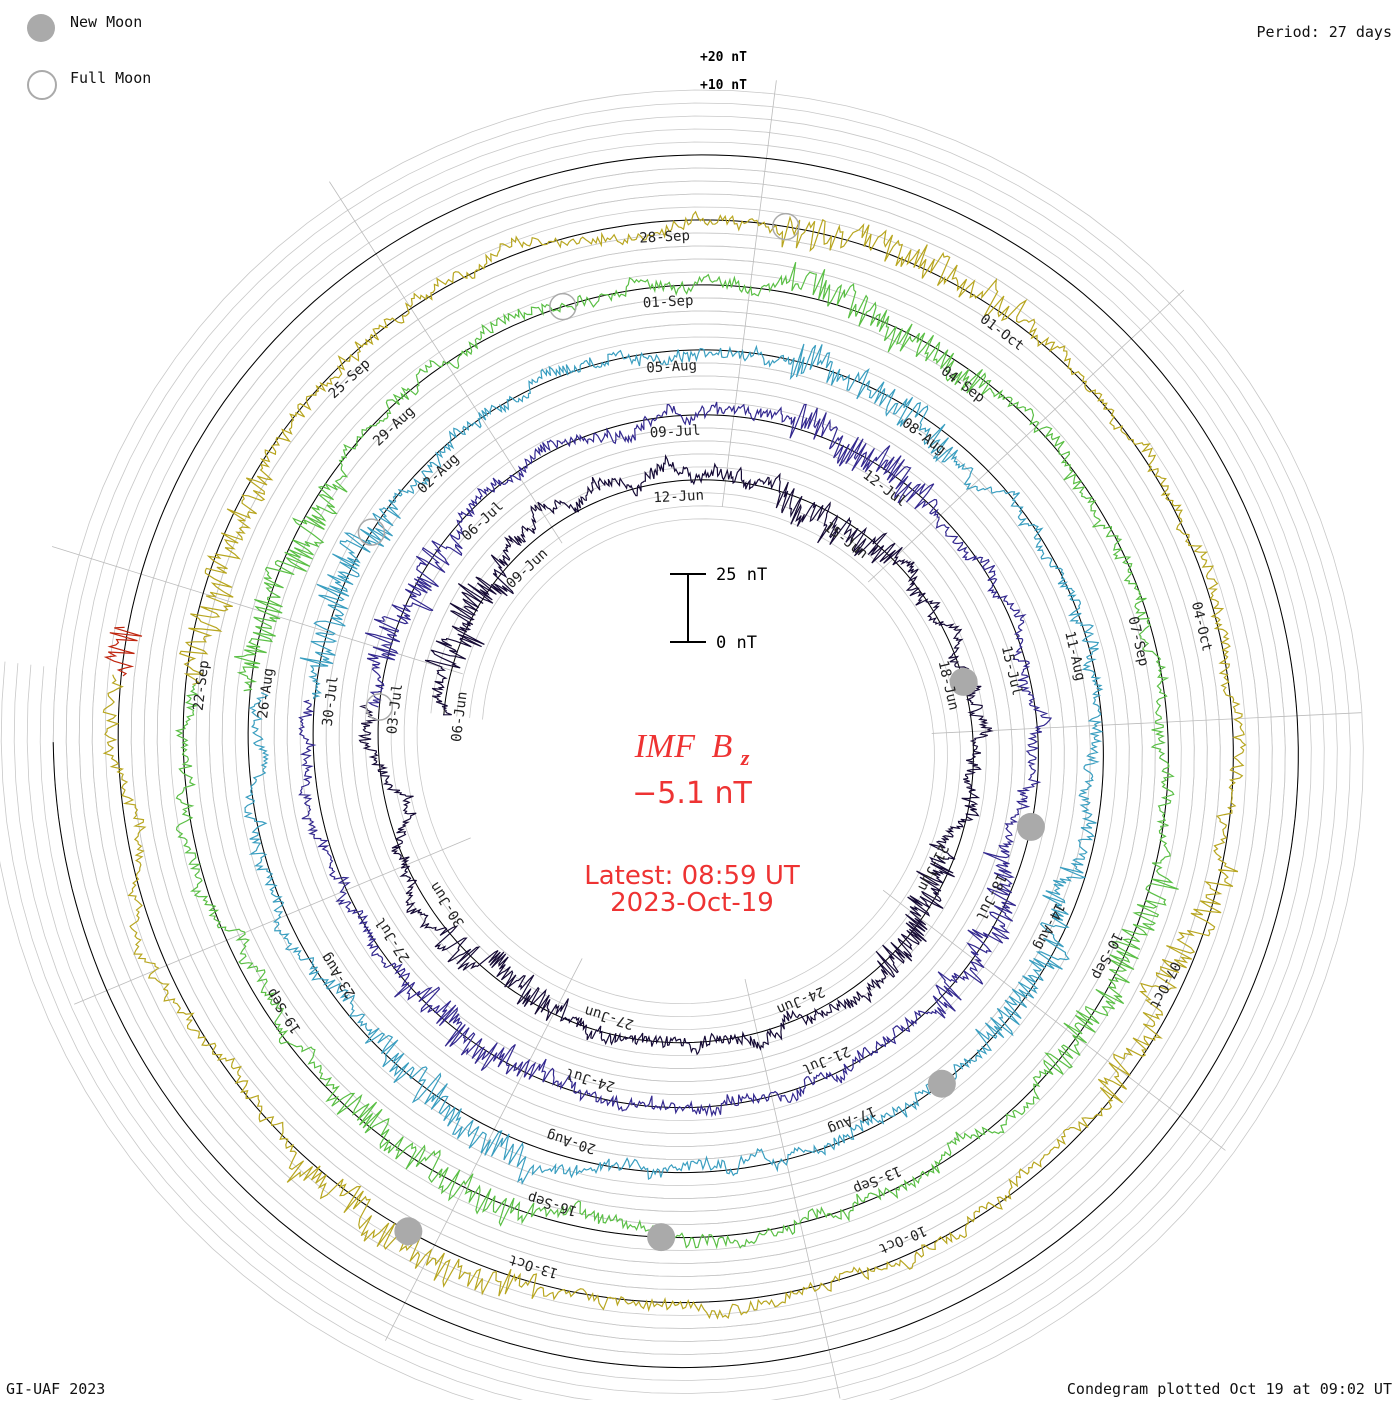  I want to click on date-label: 13-Sep, so click(877, 1179).